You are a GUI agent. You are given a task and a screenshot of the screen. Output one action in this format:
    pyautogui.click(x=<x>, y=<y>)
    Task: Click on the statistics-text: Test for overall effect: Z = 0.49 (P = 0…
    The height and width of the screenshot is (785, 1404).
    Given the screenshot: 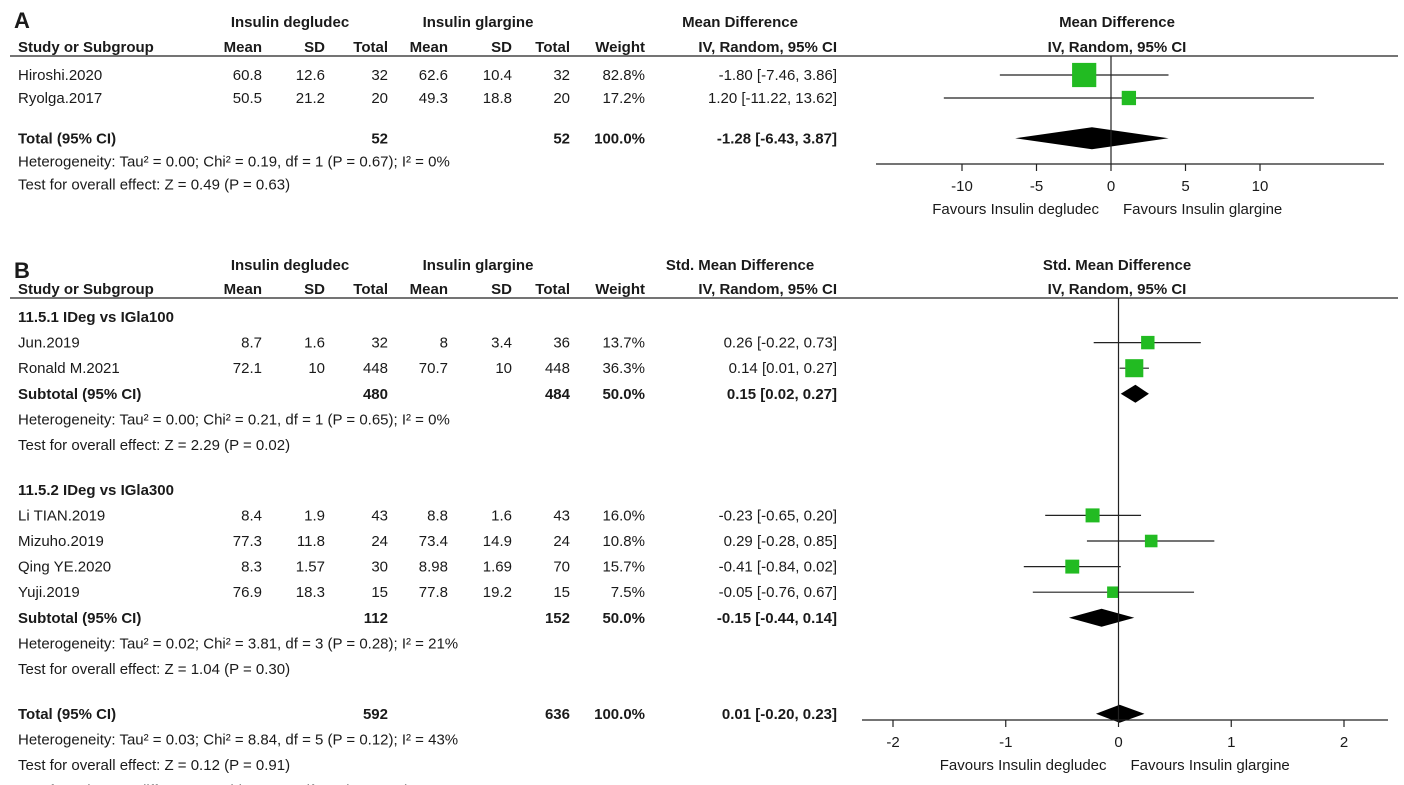 What is the action you would take?
    pyautogui.click(x=154, y=184)
    